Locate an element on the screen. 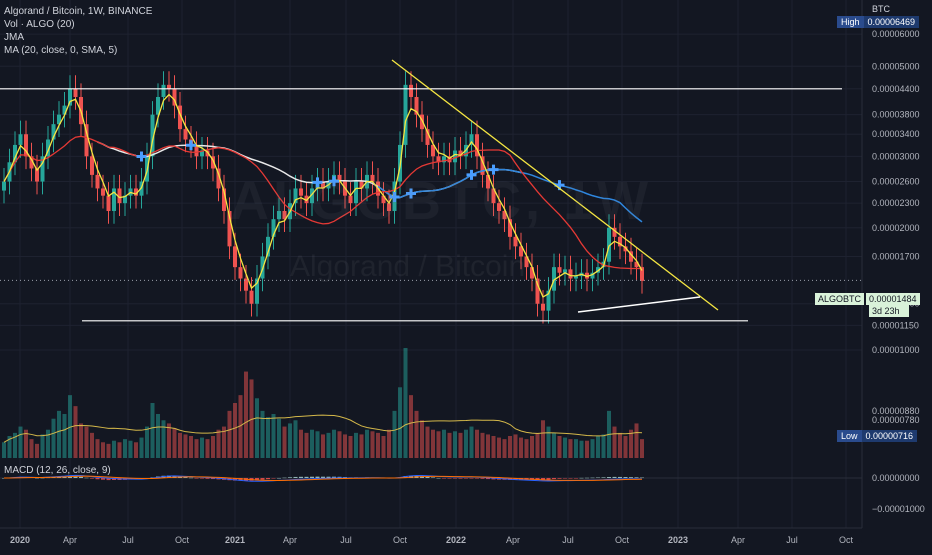 The image size is (932, 555). indicator-volume: Vol · ALGO (20) is located at coordinates (39, 24).